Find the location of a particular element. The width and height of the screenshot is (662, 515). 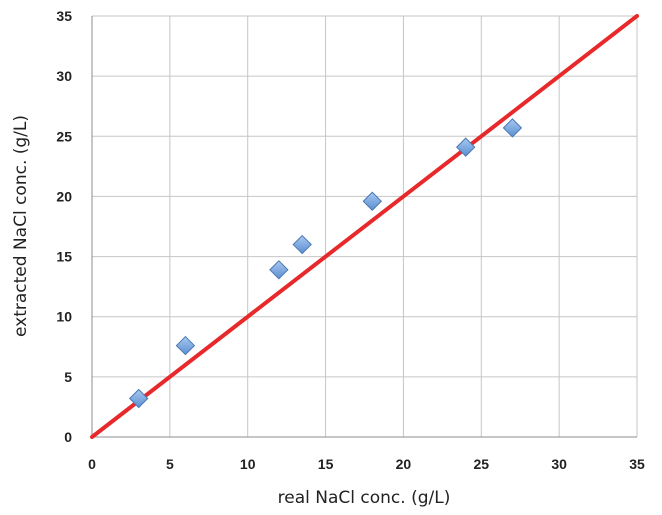

x-tick-label: 15 is located at coordinates (326, 464).